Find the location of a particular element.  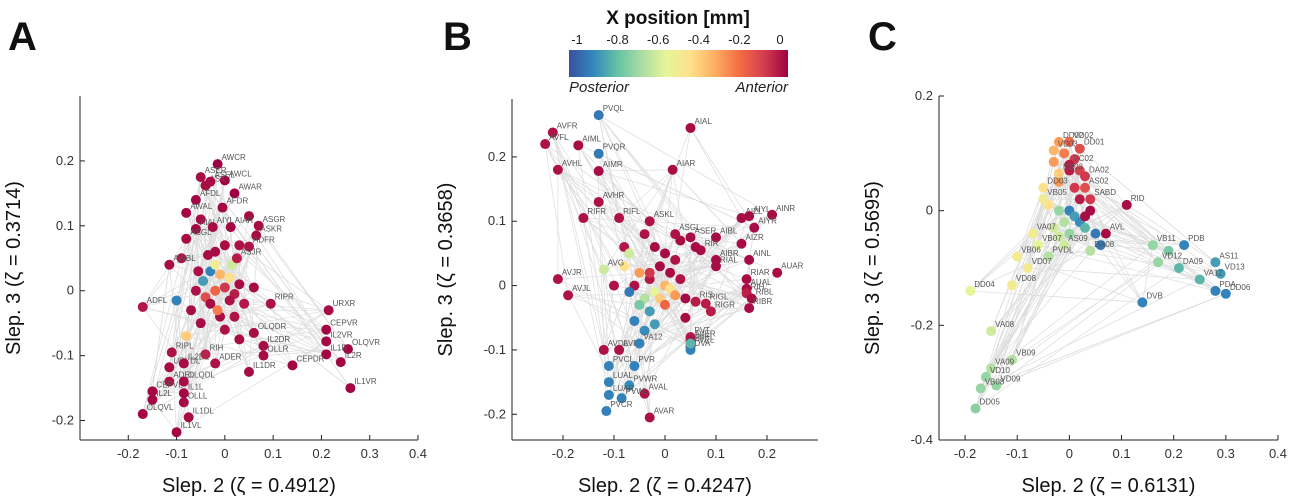

neuron-label: RIGR is located at coordinates (725, 304).